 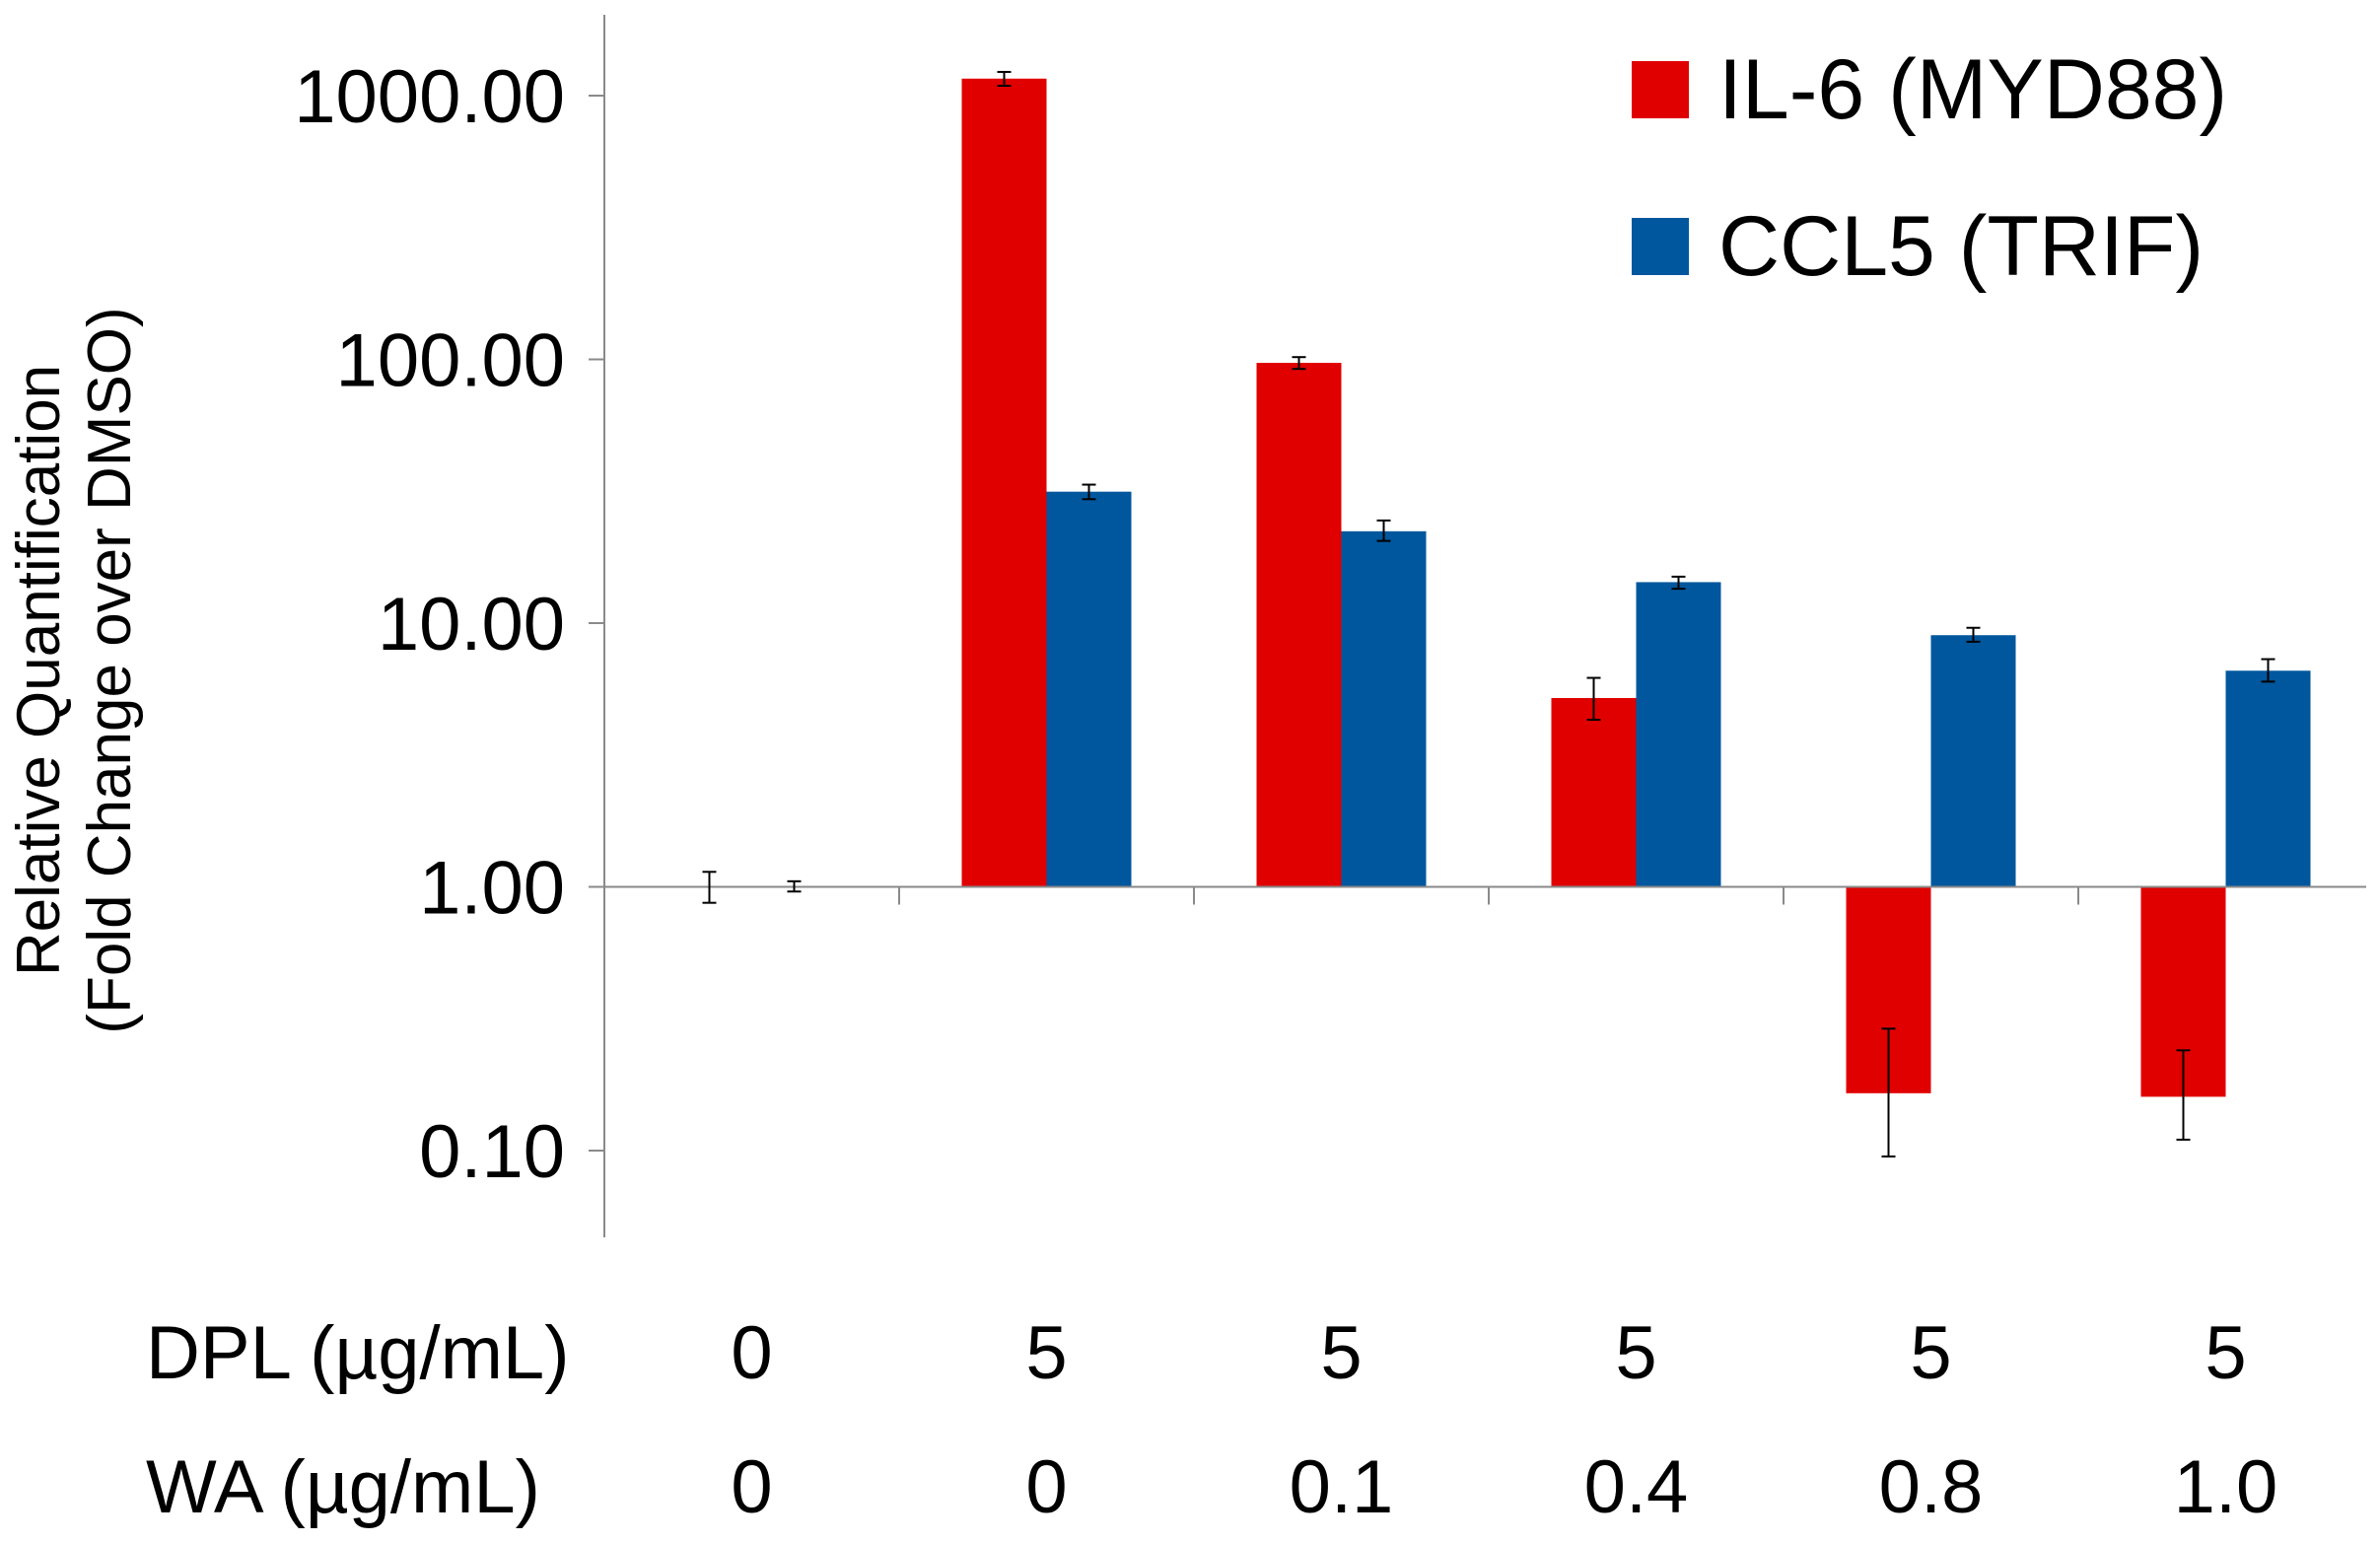 I want to click on y-axis-title-line1: Relative Quantification, so click(x=39, y=670).